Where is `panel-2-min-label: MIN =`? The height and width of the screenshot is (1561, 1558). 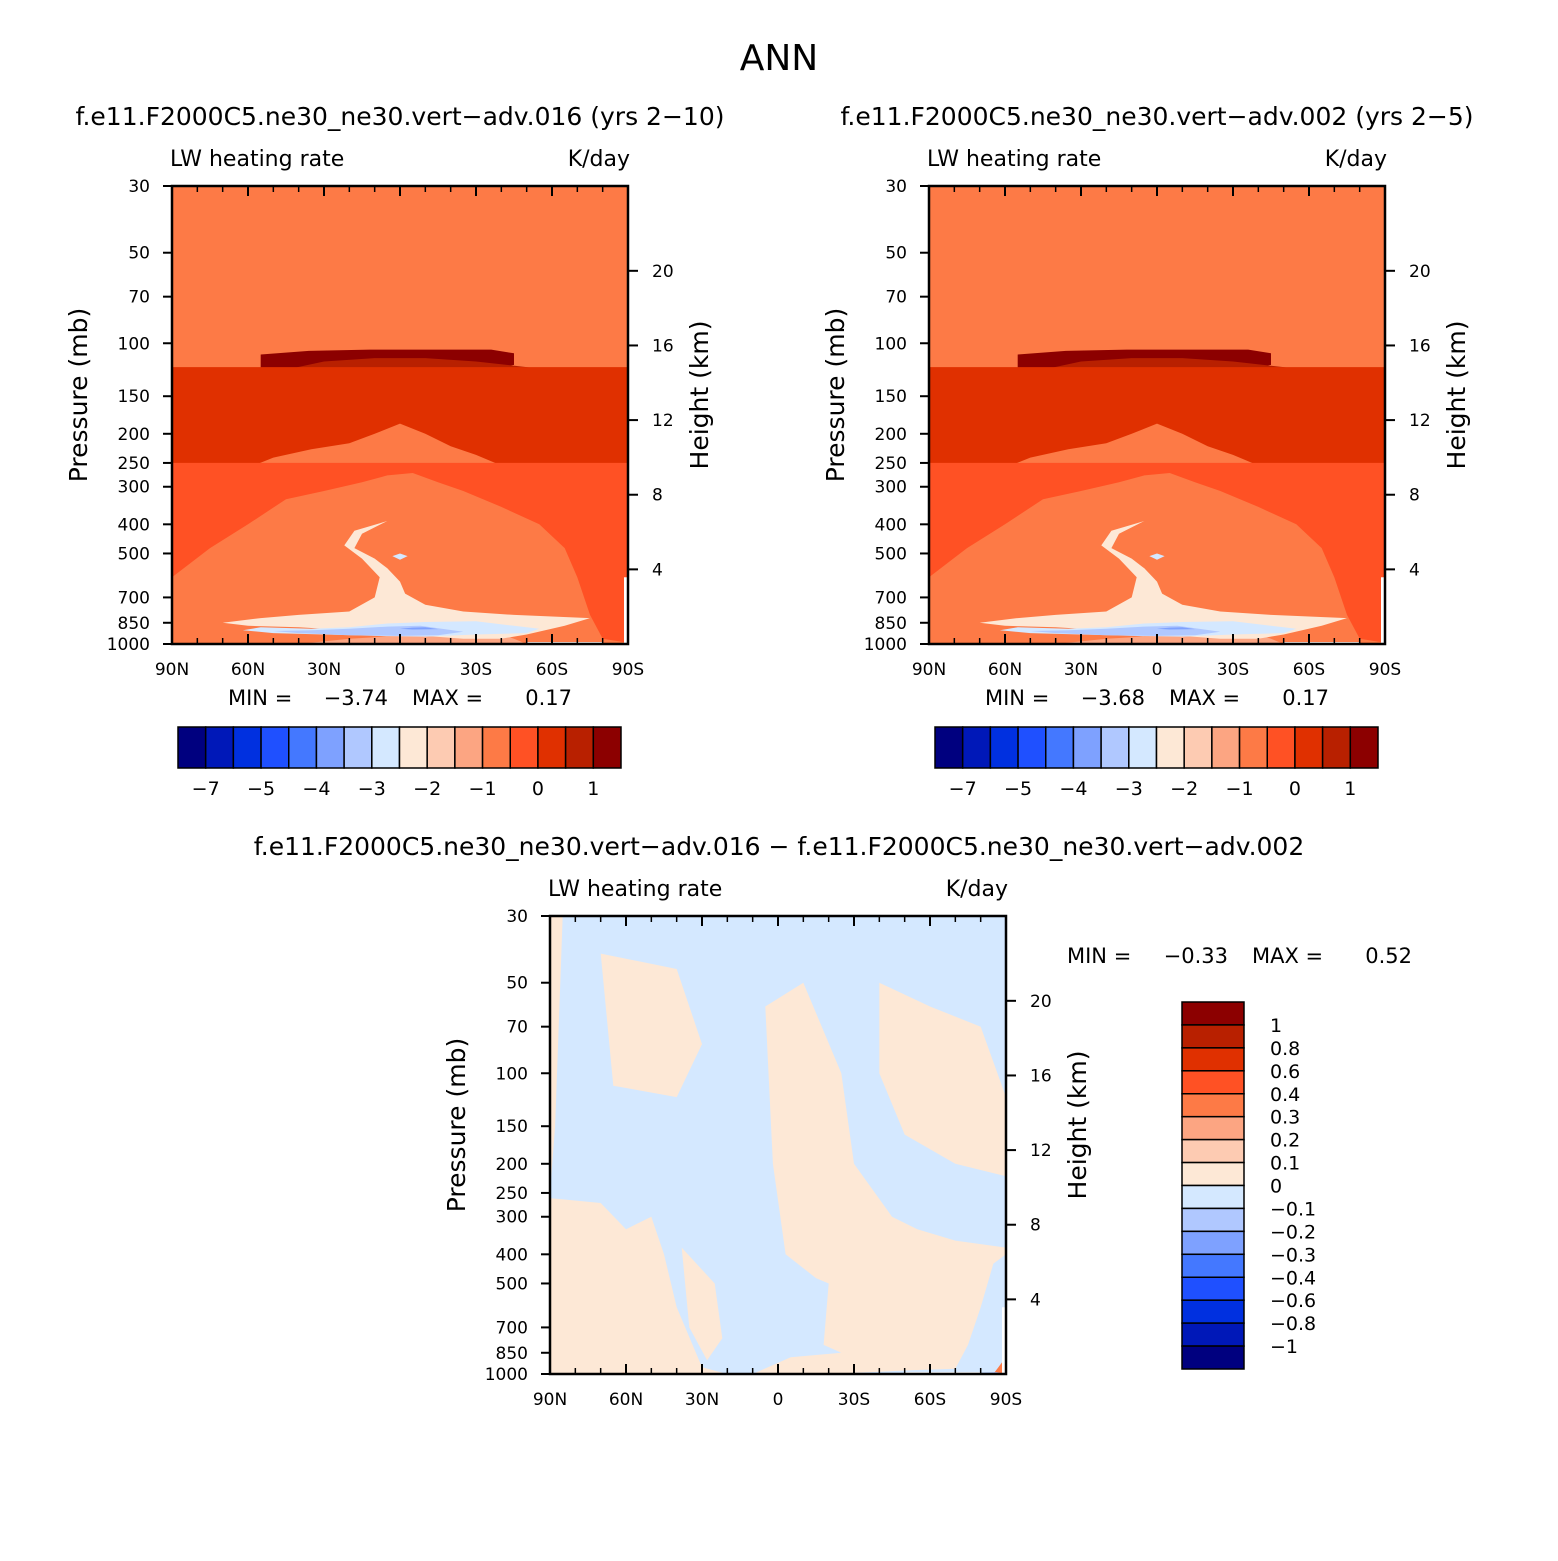
panel-2-min-label: MIN = is located at coordinates (1017, 698).